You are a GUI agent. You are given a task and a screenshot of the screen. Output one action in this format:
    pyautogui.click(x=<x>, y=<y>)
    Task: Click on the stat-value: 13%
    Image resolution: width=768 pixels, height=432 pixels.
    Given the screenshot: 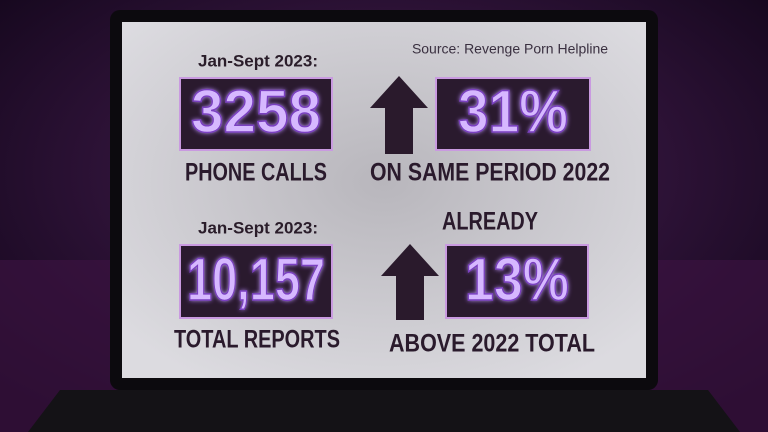 What is the action you would take?
    pyautogui.click(x=517, y=279)
    